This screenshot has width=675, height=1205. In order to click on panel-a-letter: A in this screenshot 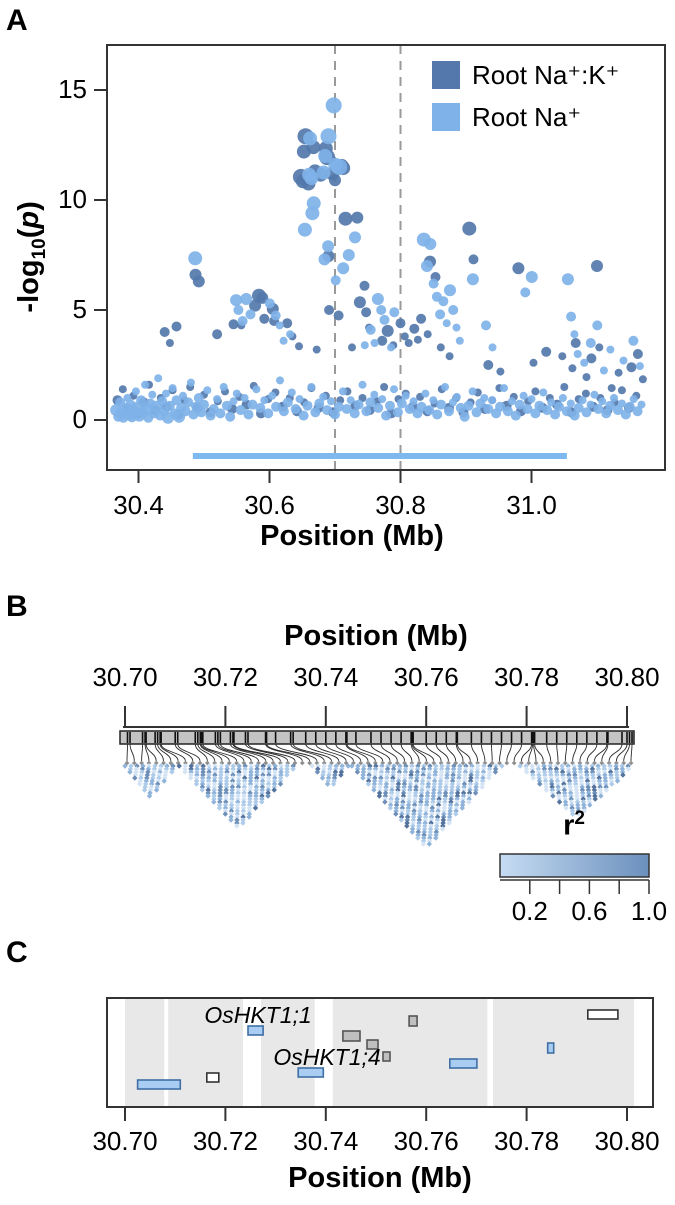, I will do `click(17, 20)`.